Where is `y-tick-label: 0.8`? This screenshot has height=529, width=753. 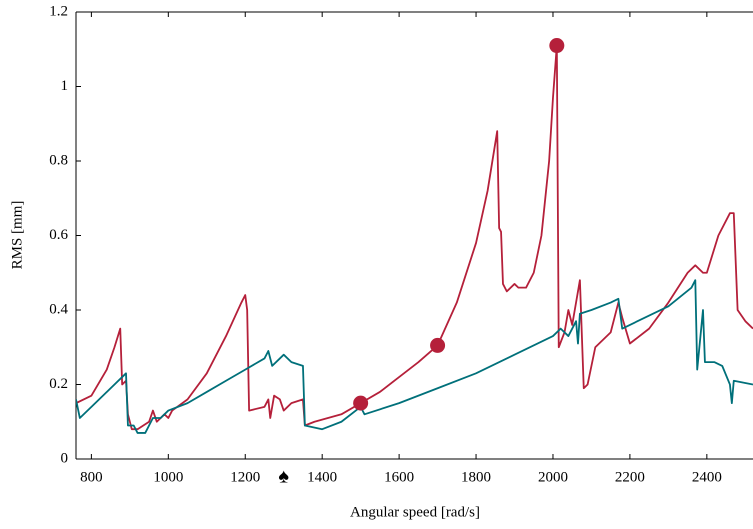
y-tick-label: 0.8 is located at coordinates (58, 160).